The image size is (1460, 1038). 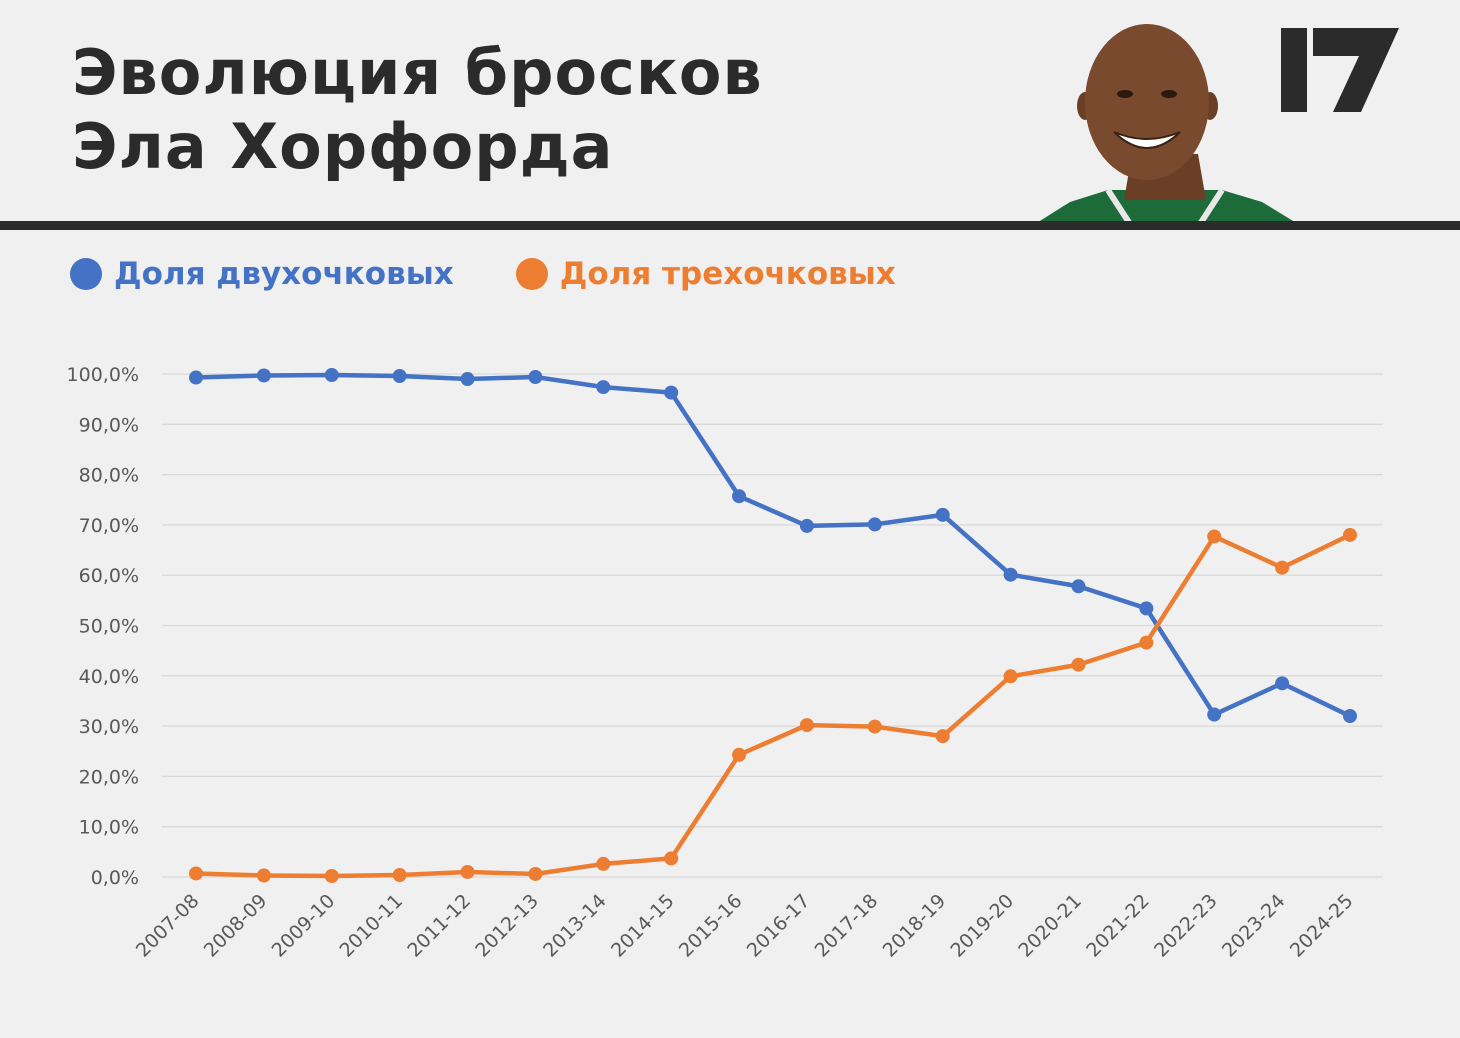 I want to click on face, so click(x=1147, y=102).